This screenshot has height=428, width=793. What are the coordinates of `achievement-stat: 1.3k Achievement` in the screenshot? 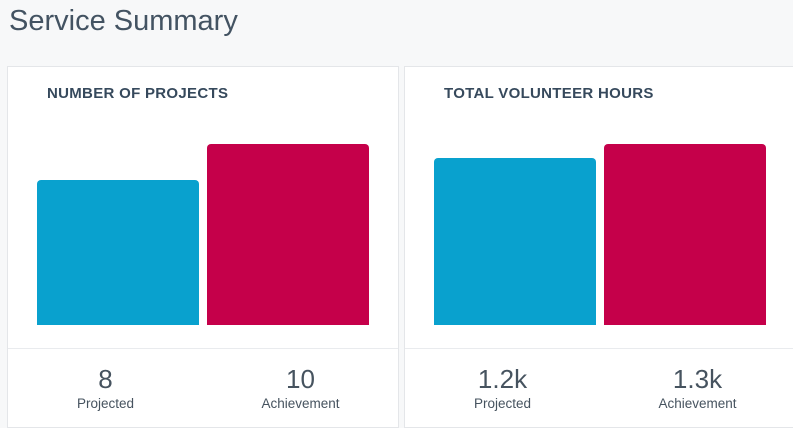 It's located at (696, 389).